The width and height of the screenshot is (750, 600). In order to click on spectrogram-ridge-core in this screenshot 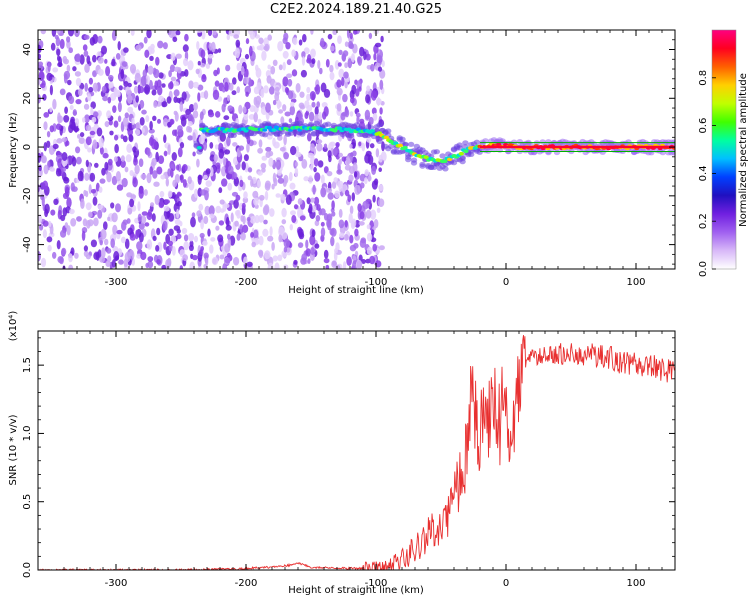, I will do `click(372, 131)`.